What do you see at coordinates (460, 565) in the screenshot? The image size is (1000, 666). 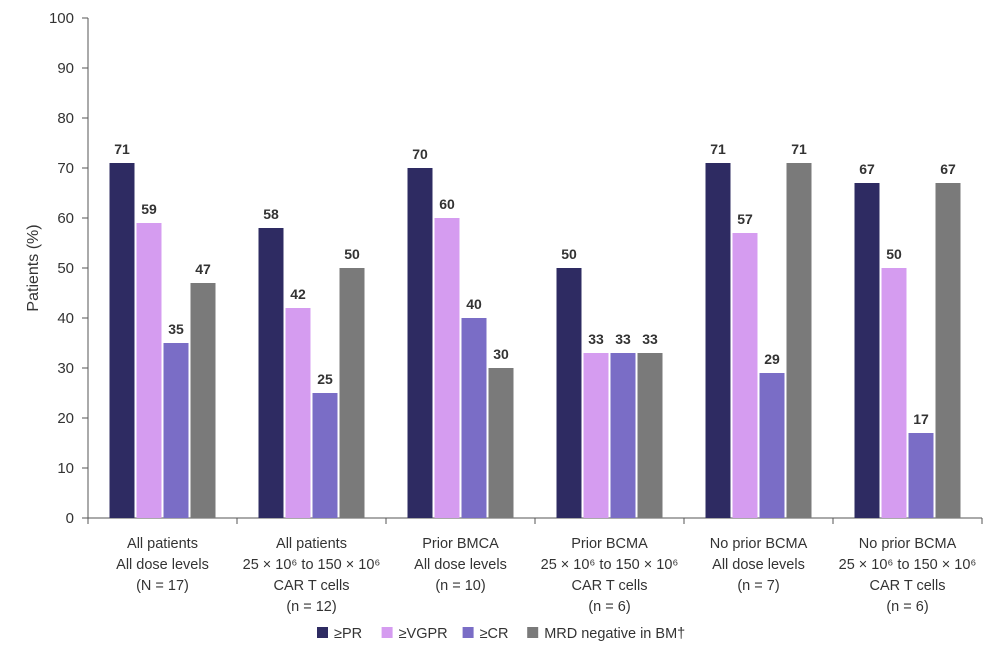 I see `x-category-label: Prior BMCA All dose levels (n = 10)` at bounding box center [460, 565].